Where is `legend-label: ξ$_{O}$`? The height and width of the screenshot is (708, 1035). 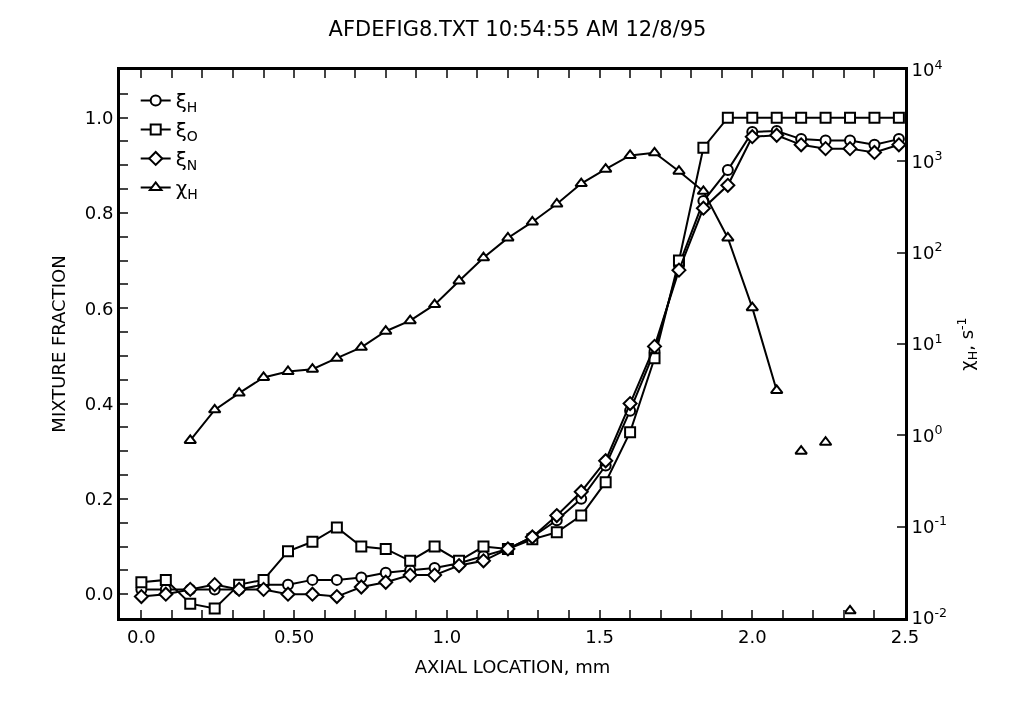 legend-label: ξ$_{O}$ is located at coordinates (186, 131).